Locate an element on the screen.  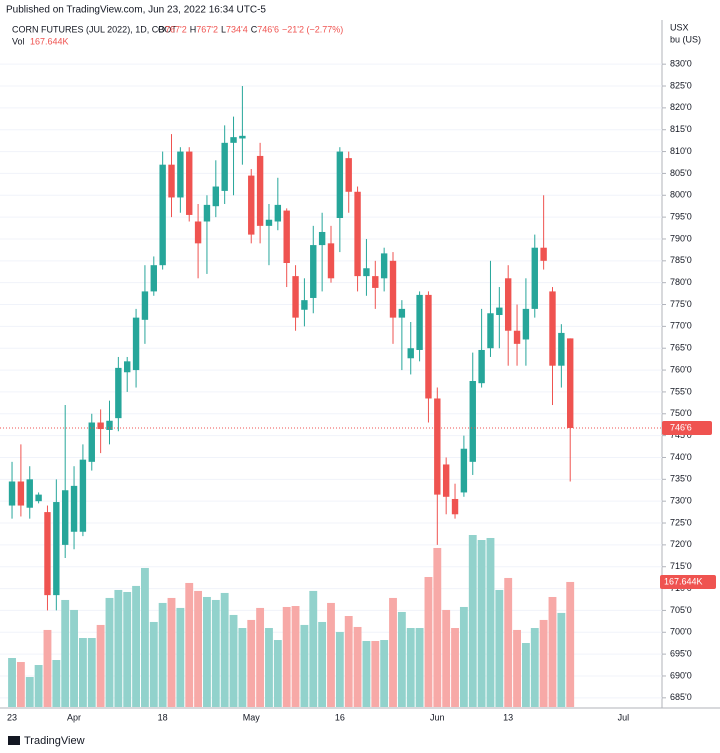
x-tick-label: 13 is located at coordinates (508, 717).